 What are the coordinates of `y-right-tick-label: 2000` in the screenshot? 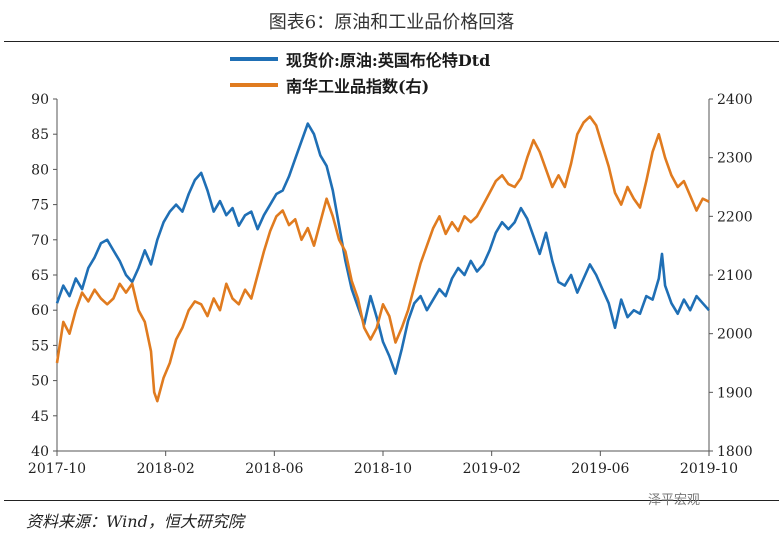 It's located at (735, 335).